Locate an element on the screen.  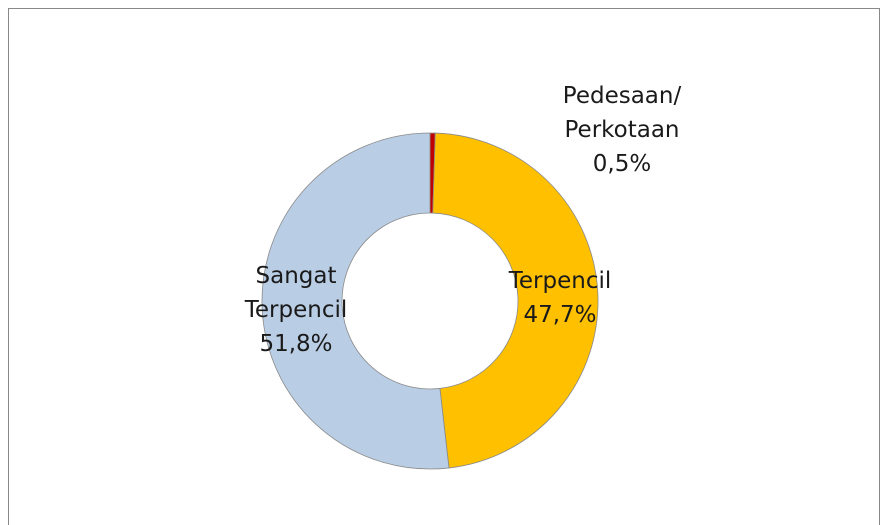
category-label: Pedesaan/ Perkotaan is located at coordinates (622, 113).